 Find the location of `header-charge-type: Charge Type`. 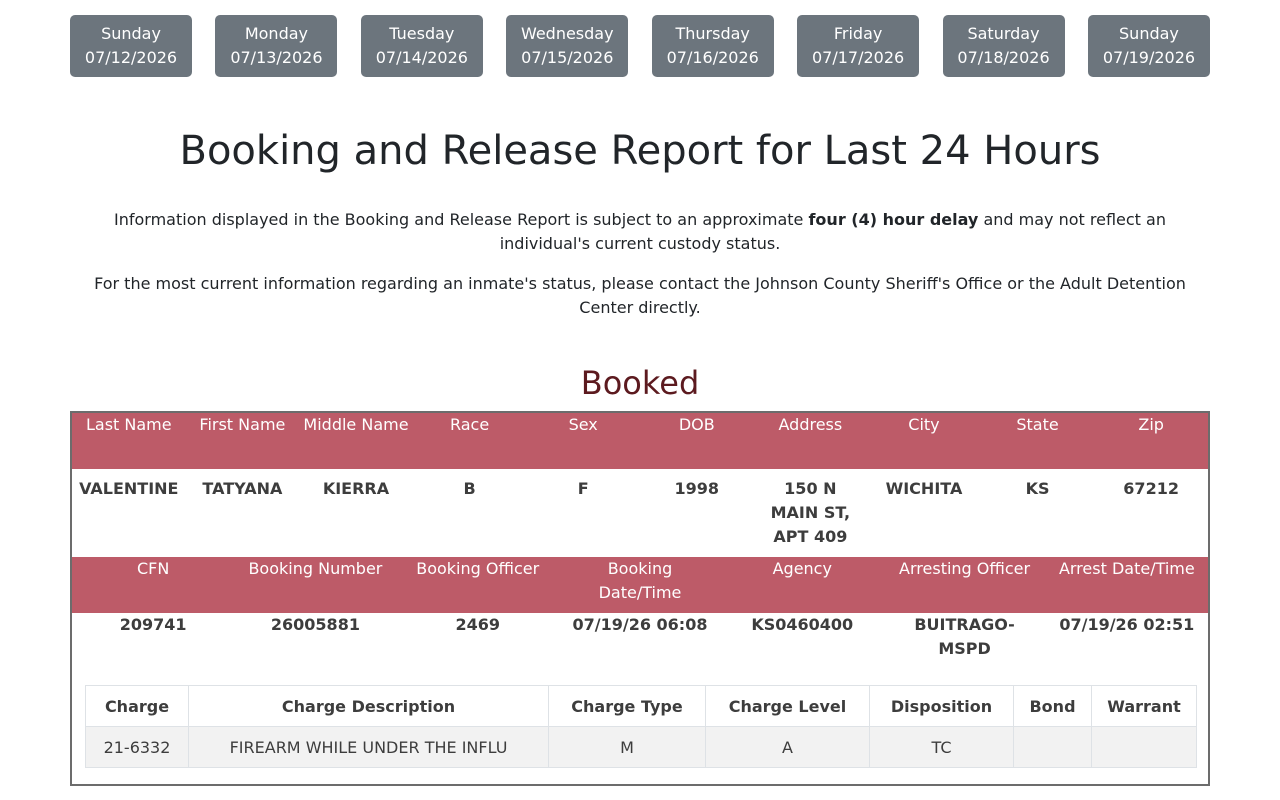

header-charge-type: Charge Type is located at coordinates (627, 706).